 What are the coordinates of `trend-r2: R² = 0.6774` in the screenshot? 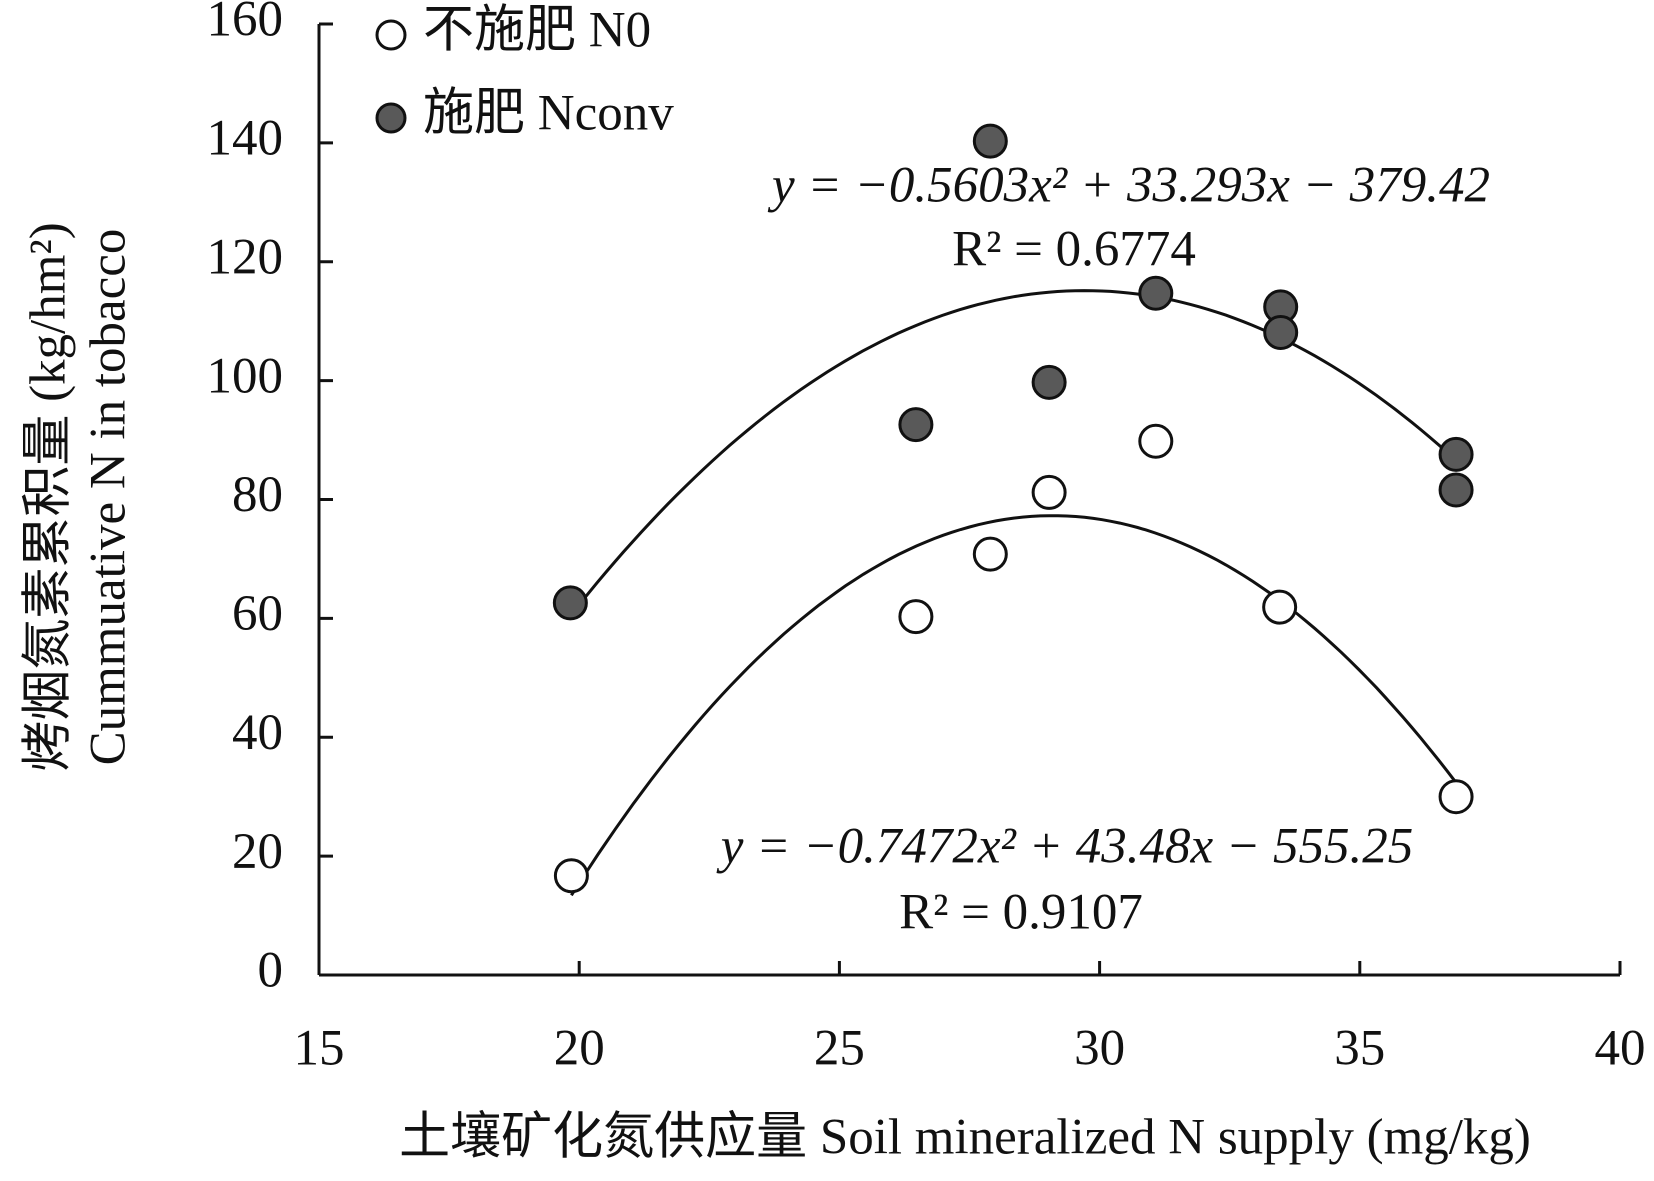 It's located at (1074, 250).